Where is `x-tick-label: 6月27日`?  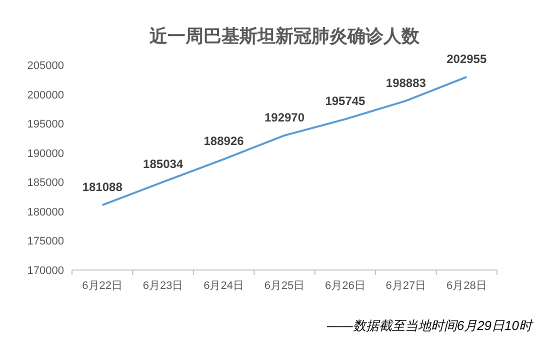 x-tick-label: 6月27日 is located at coordinates (406, 286).